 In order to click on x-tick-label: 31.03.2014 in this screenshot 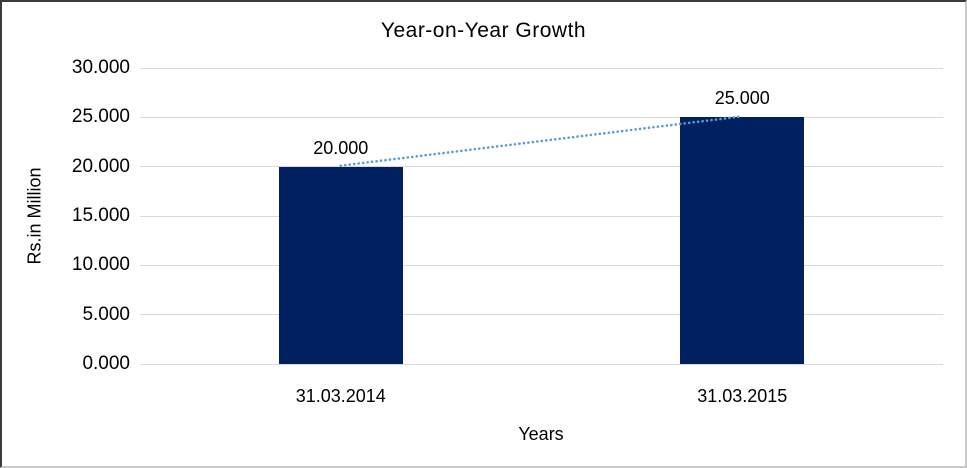, I will do `click(340, 396)`.